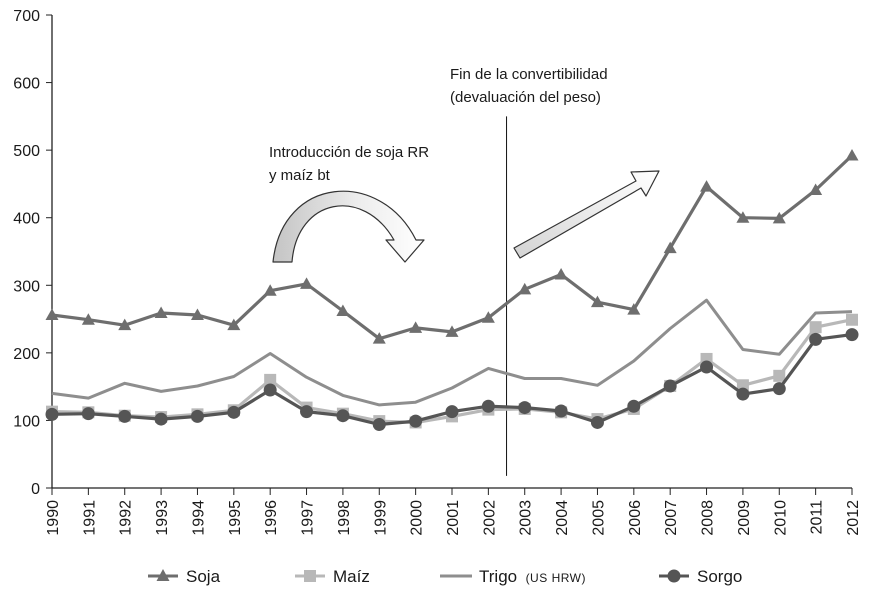 The height and width of the screenshot is (592, 869). I want to click on legend: Soja Maíz Trigo (US HRW) Sorgo, so click(445, 576).